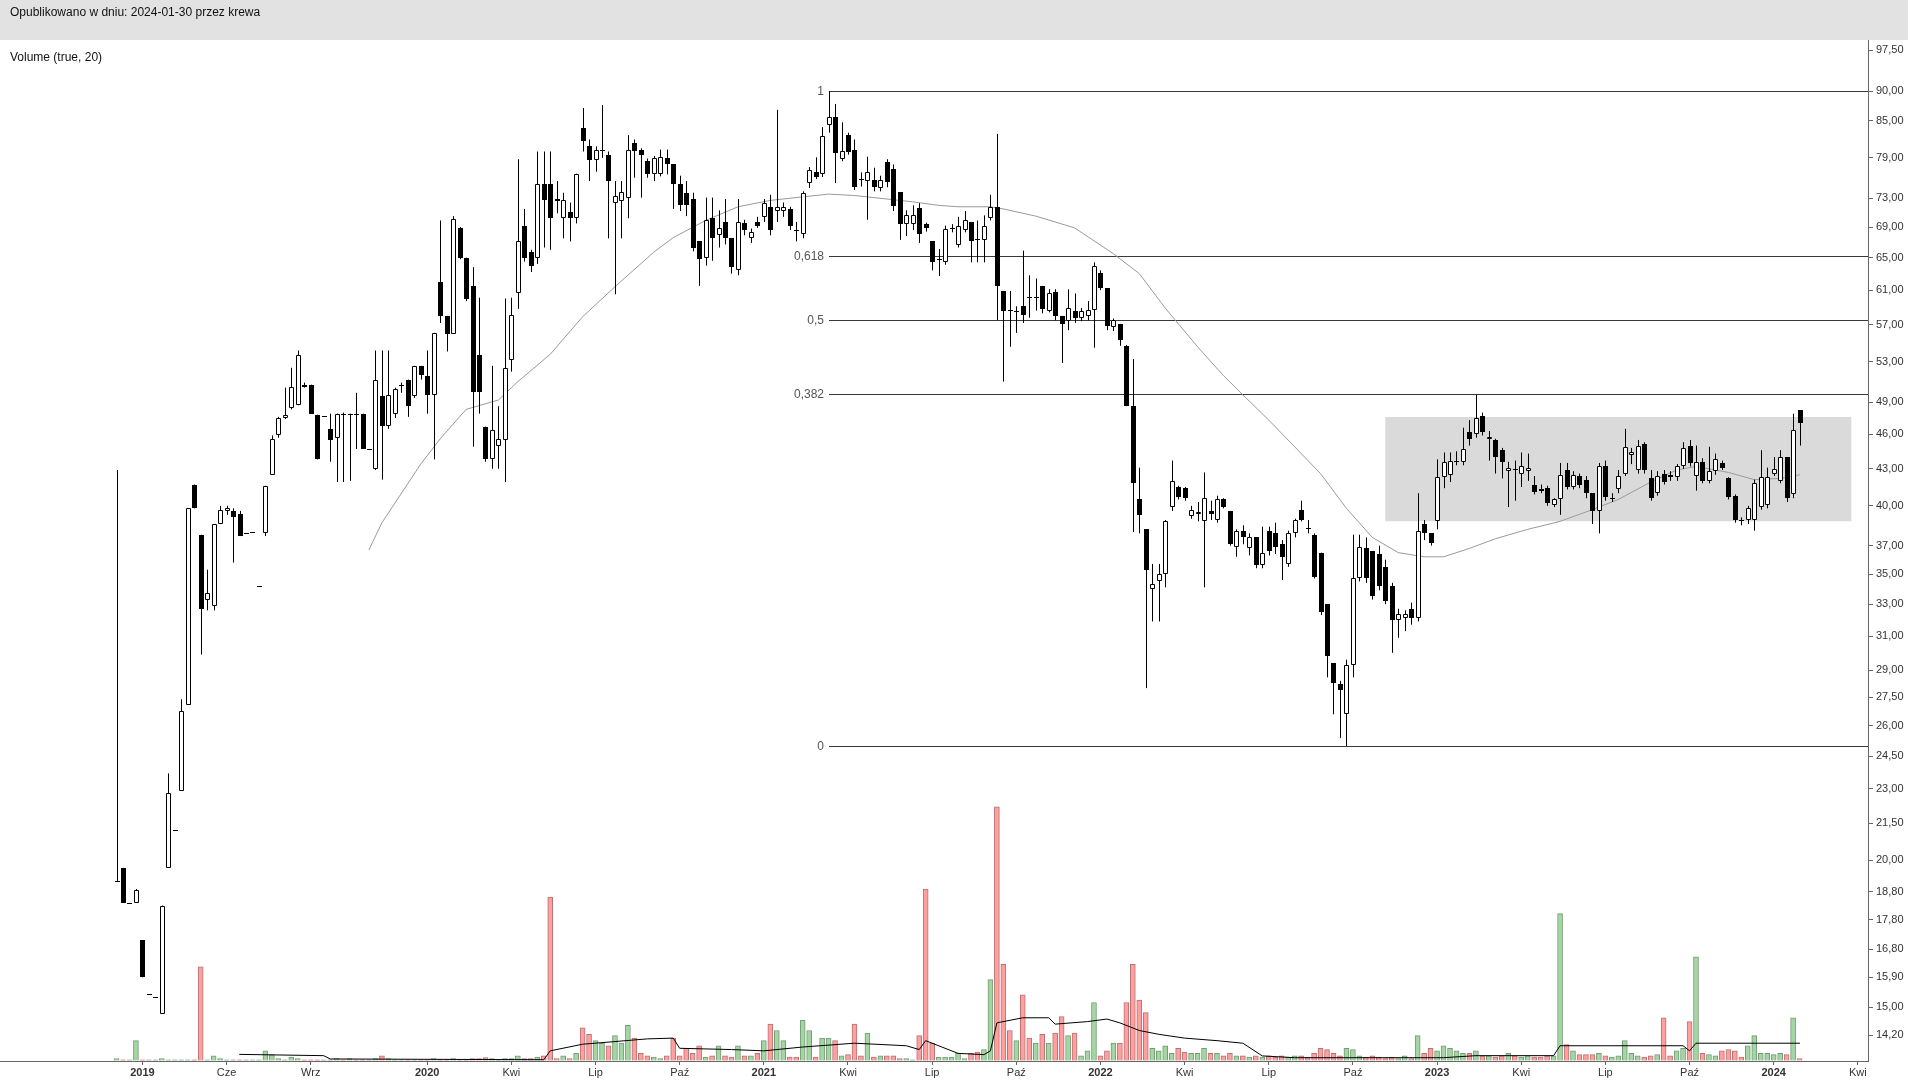  I want to click on y-tick-label: 31,00, so click(1890, 635).